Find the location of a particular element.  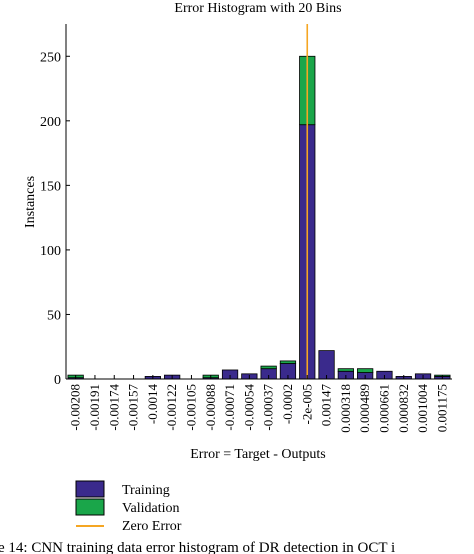

x-tick-label: -0.00122 is located at coordinates (171, 407).